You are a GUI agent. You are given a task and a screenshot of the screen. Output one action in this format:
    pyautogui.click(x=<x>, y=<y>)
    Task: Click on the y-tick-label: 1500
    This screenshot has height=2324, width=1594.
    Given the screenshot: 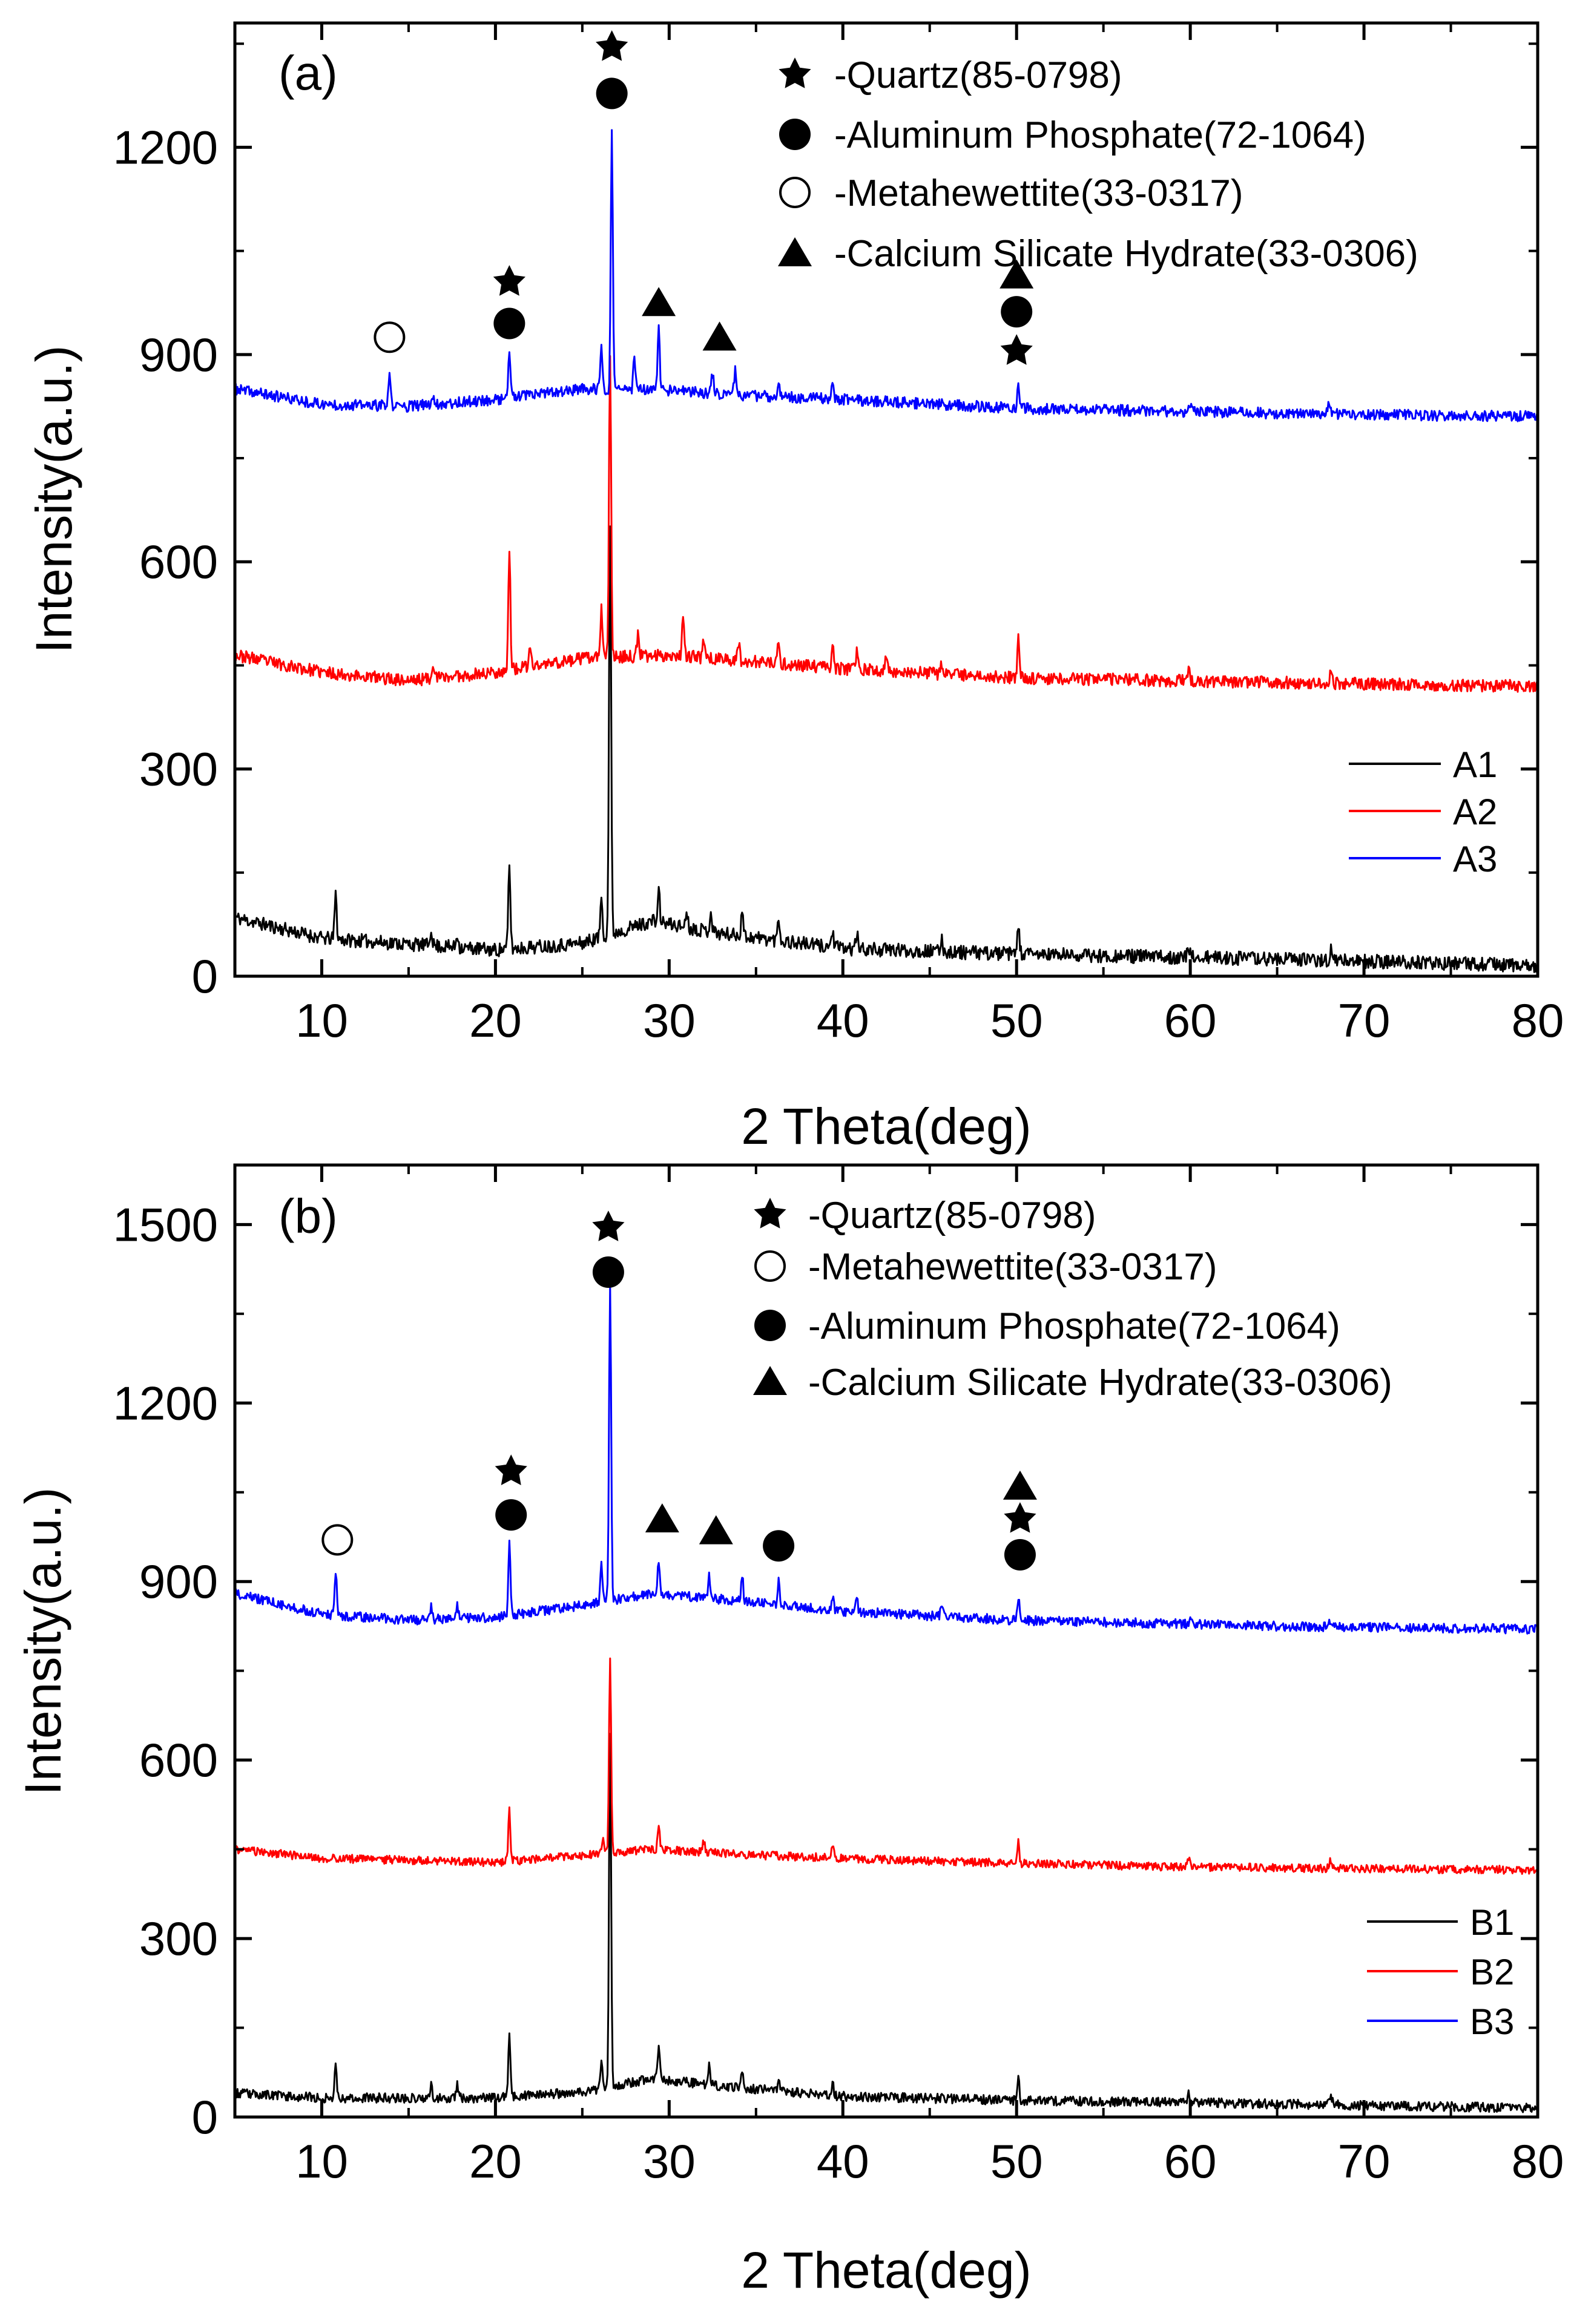 What is the action you would take?
    pyautogui.click(x=165, y=1224)
    